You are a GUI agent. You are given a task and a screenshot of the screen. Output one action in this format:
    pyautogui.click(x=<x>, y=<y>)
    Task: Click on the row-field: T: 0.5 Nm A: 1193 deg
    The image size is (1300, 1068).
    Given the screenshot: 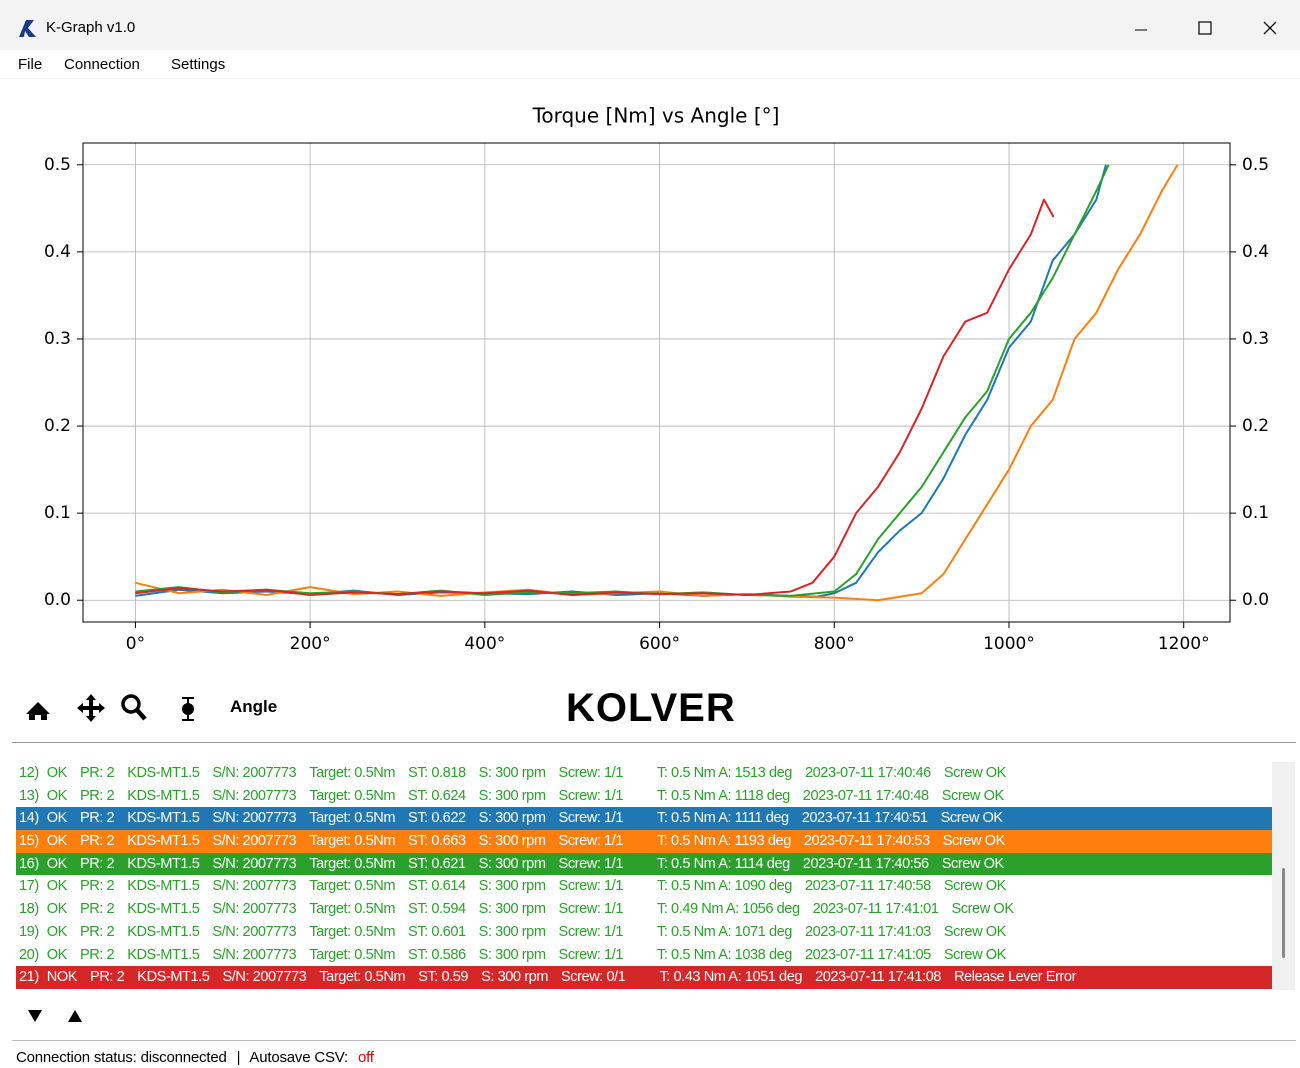 What is the action you would take?
    pyautogui.click(x=724, y=841)
    